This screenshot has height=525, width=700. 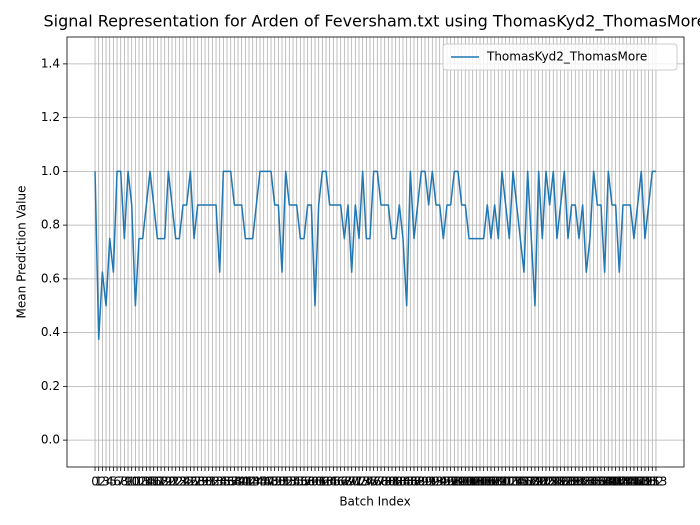 I want to click on x-tick-label: 87, so click(x=413, y=482).